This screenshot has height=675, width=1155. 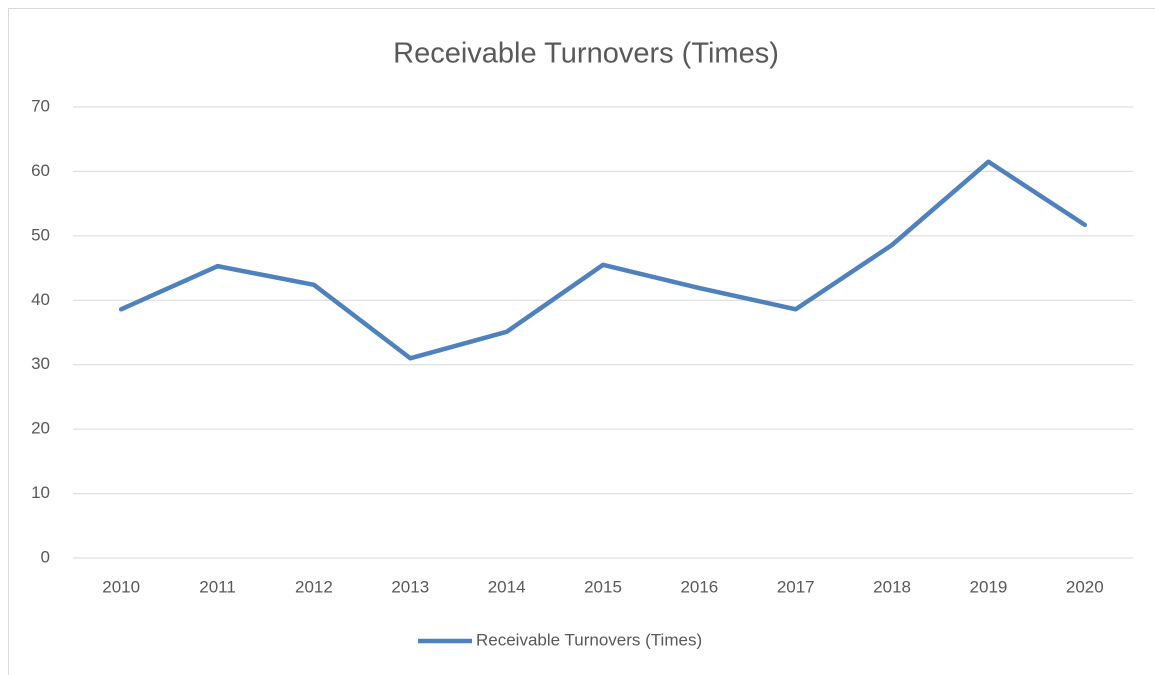 What do you see at coordinates (40, 428) in the screenshot?
I see `y-tick-label: 20` at bounding box center [40, 428].